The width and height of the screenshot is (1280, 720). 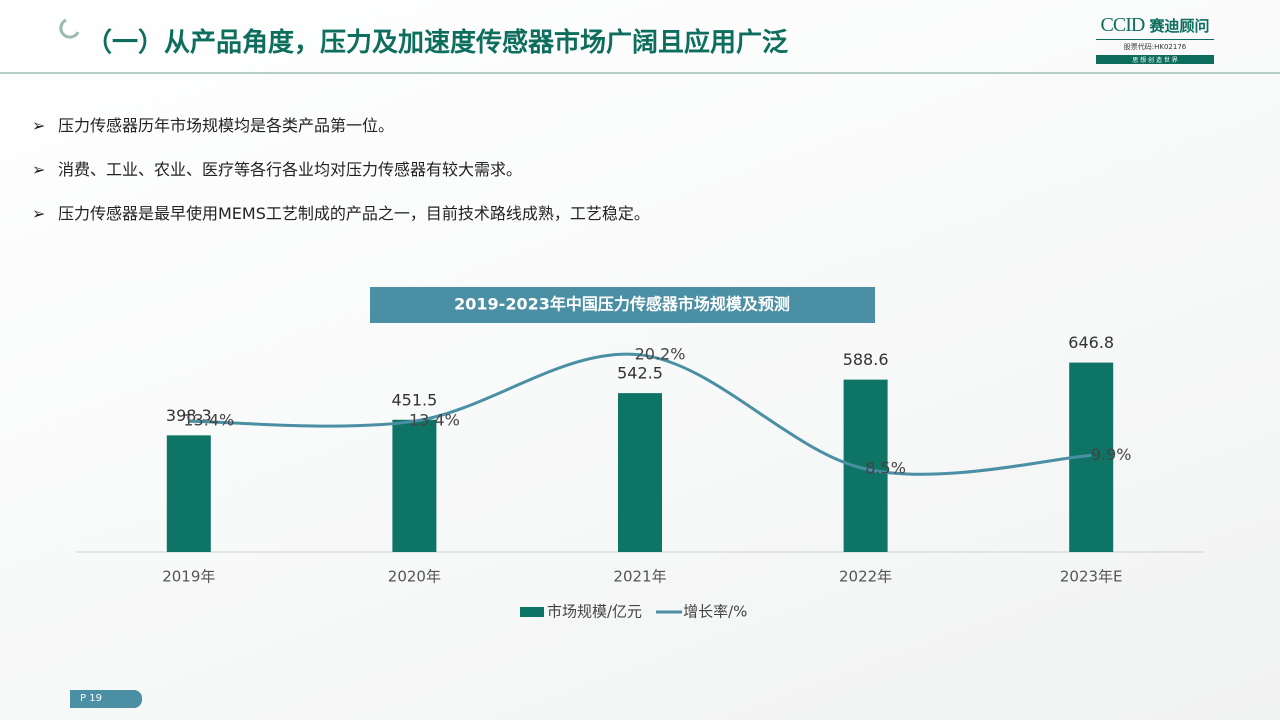 I want to click on logo: CCID 赛迪顾问 股票代码:HK02176 思 想 创 造 世 界, so click(x=1155, y=39).